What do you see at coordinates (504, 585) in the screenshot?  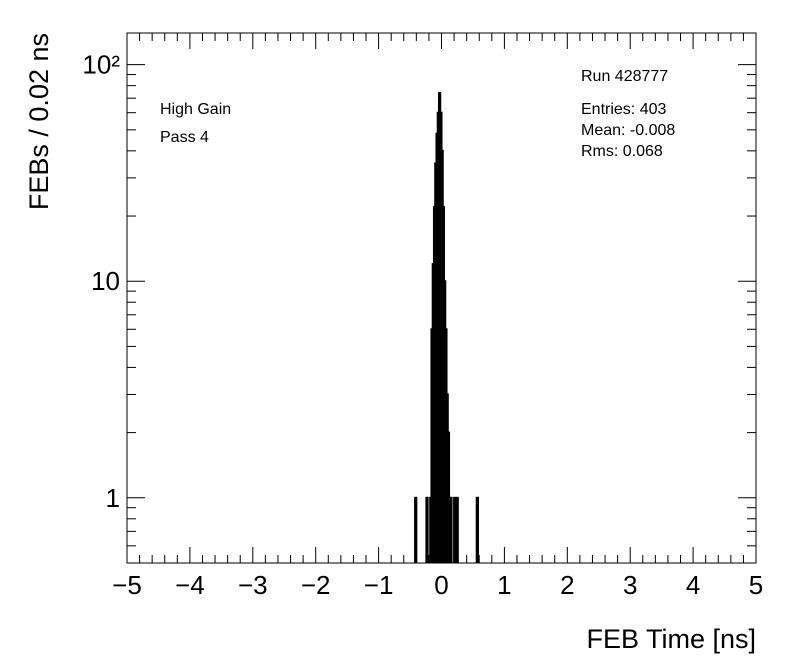 I see `x-tick-label: 1` at bounding box center [504, 585].